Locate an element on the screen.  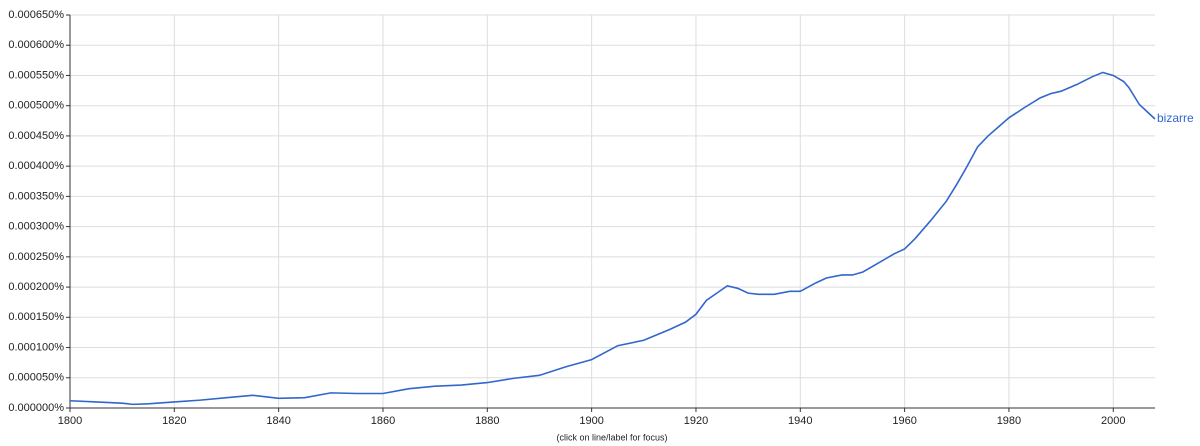
y-tick-label: 0.000150% is located at coordinates (36, 317).